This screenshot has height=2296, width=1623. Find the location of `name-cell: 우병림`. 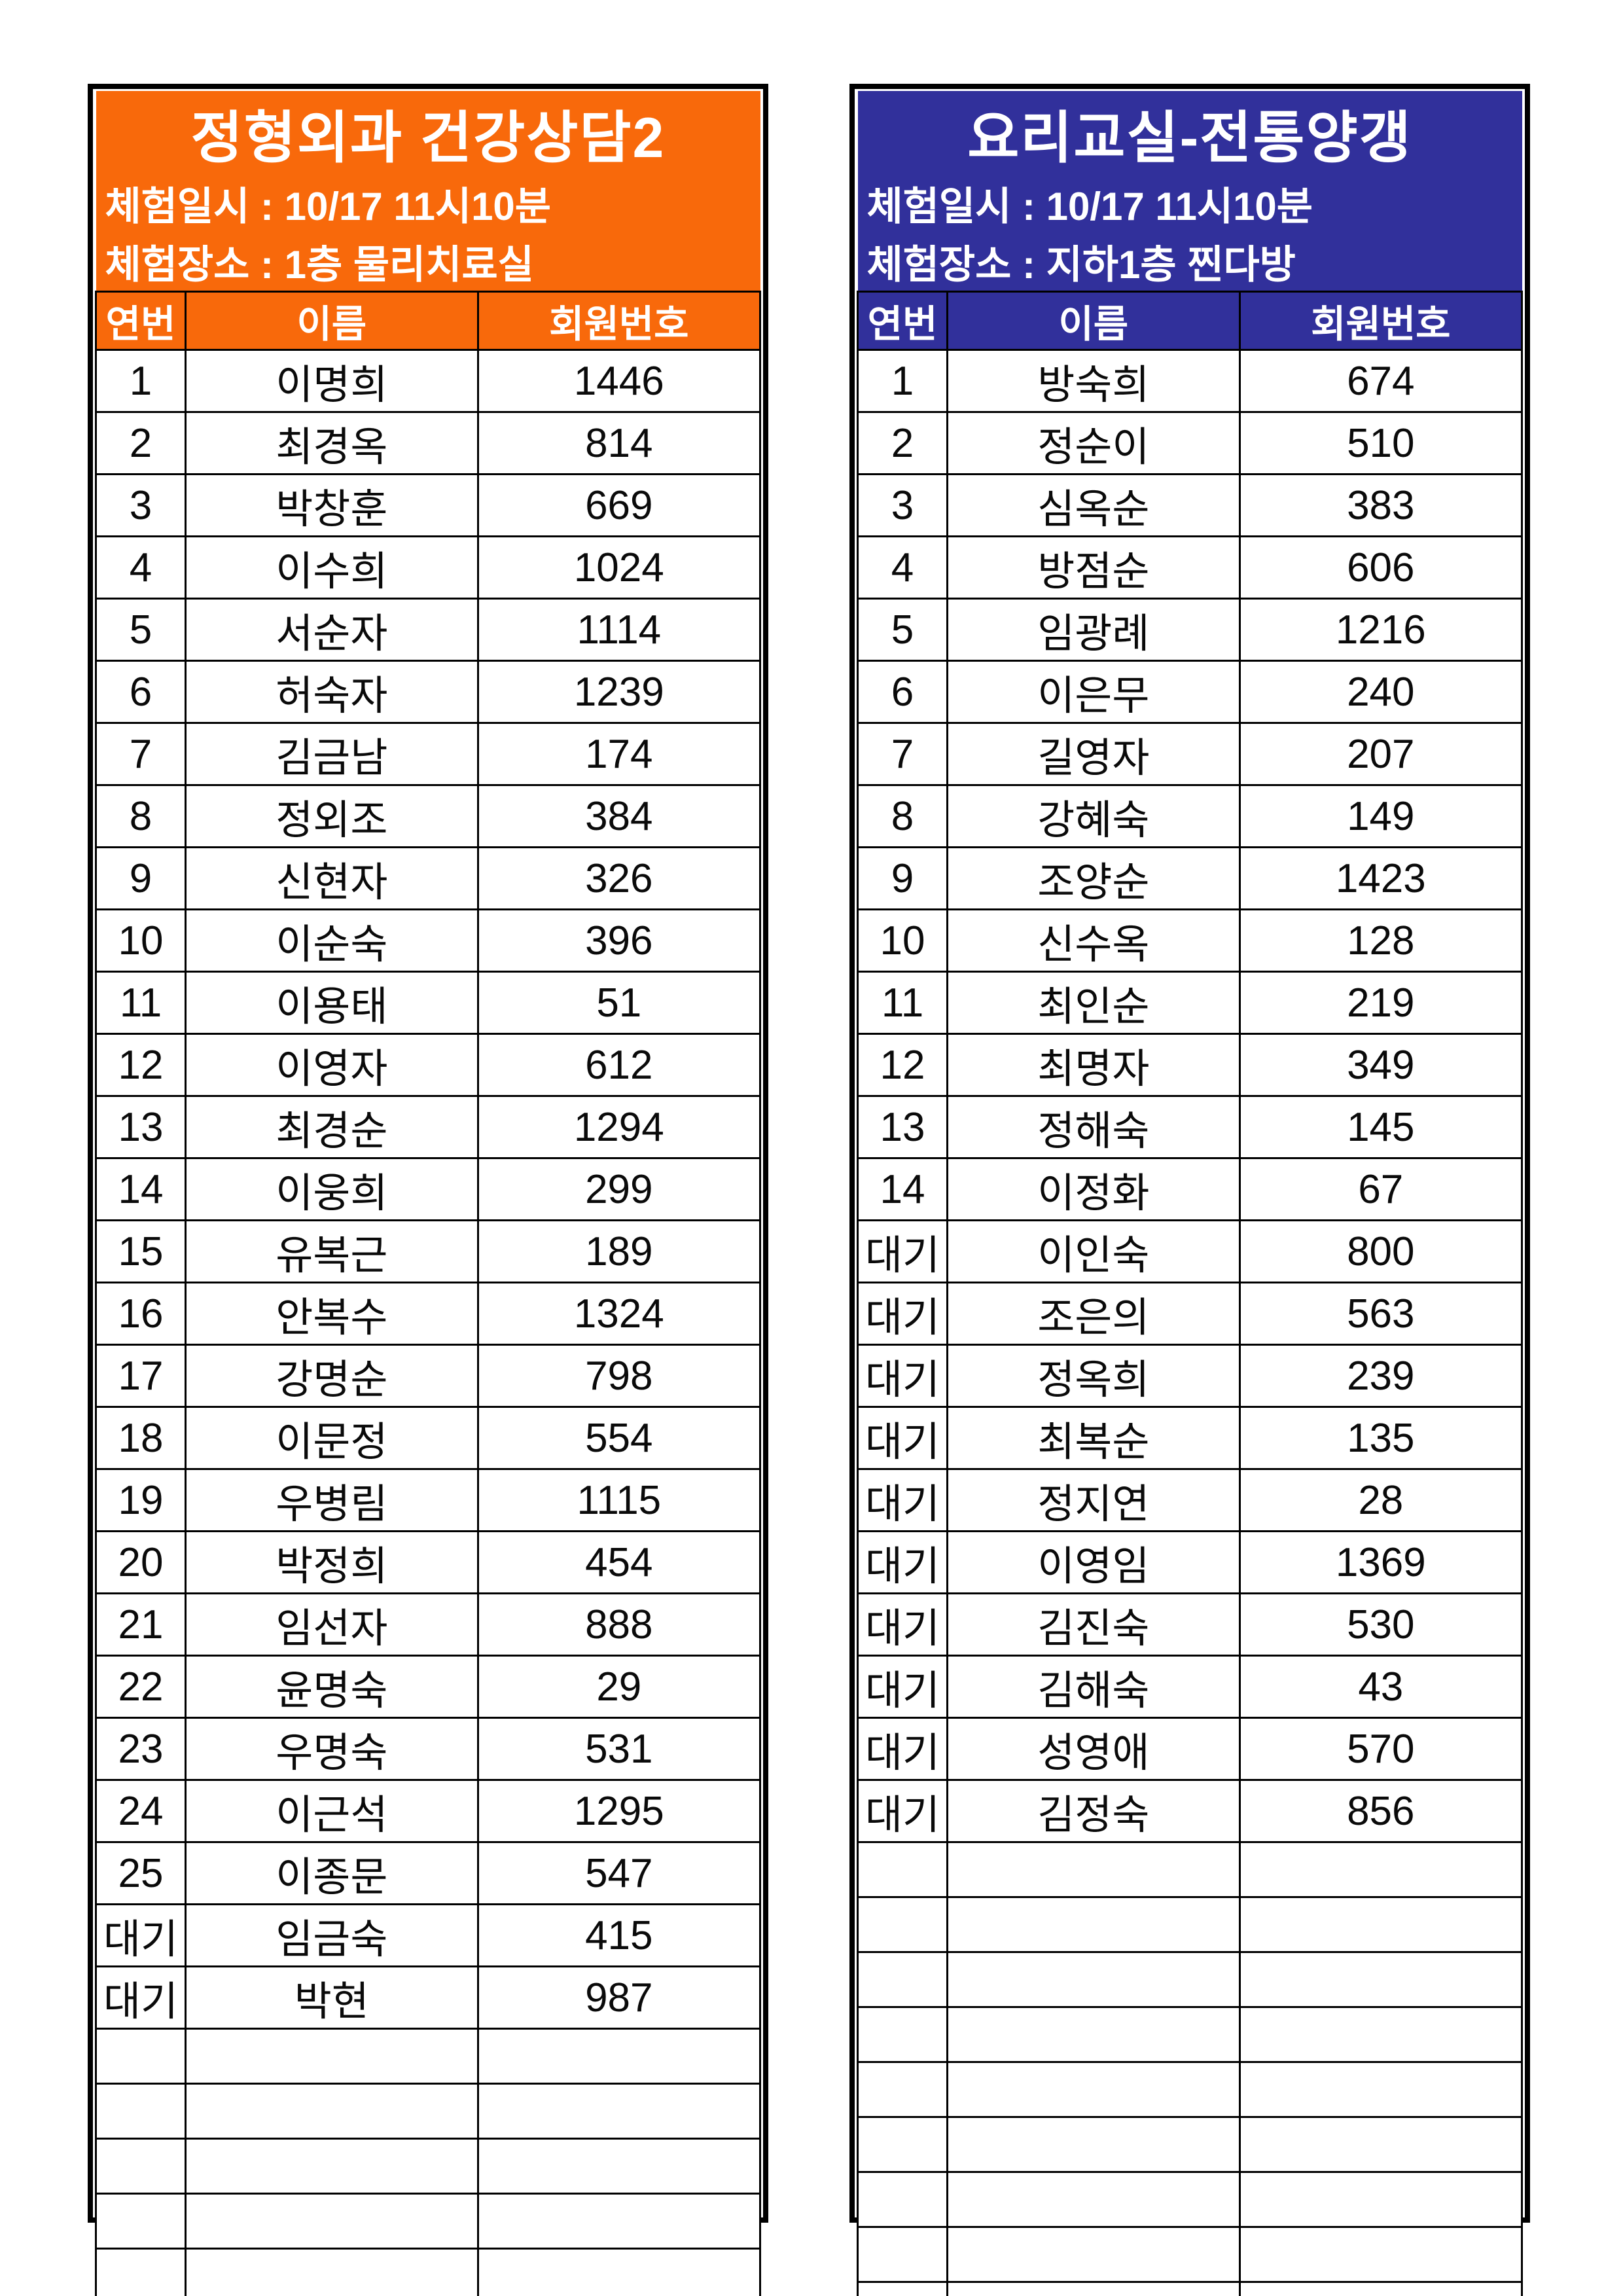

name-cell: 우병림 is located at coordinates (332, 1500).